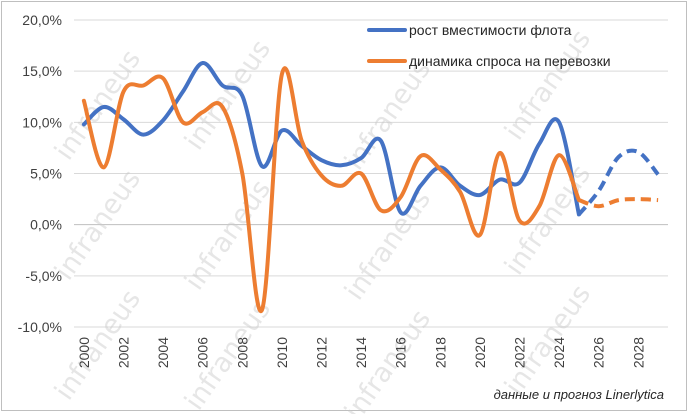  I want to click on y-tick-label: 0,0%, so click(46, 225).